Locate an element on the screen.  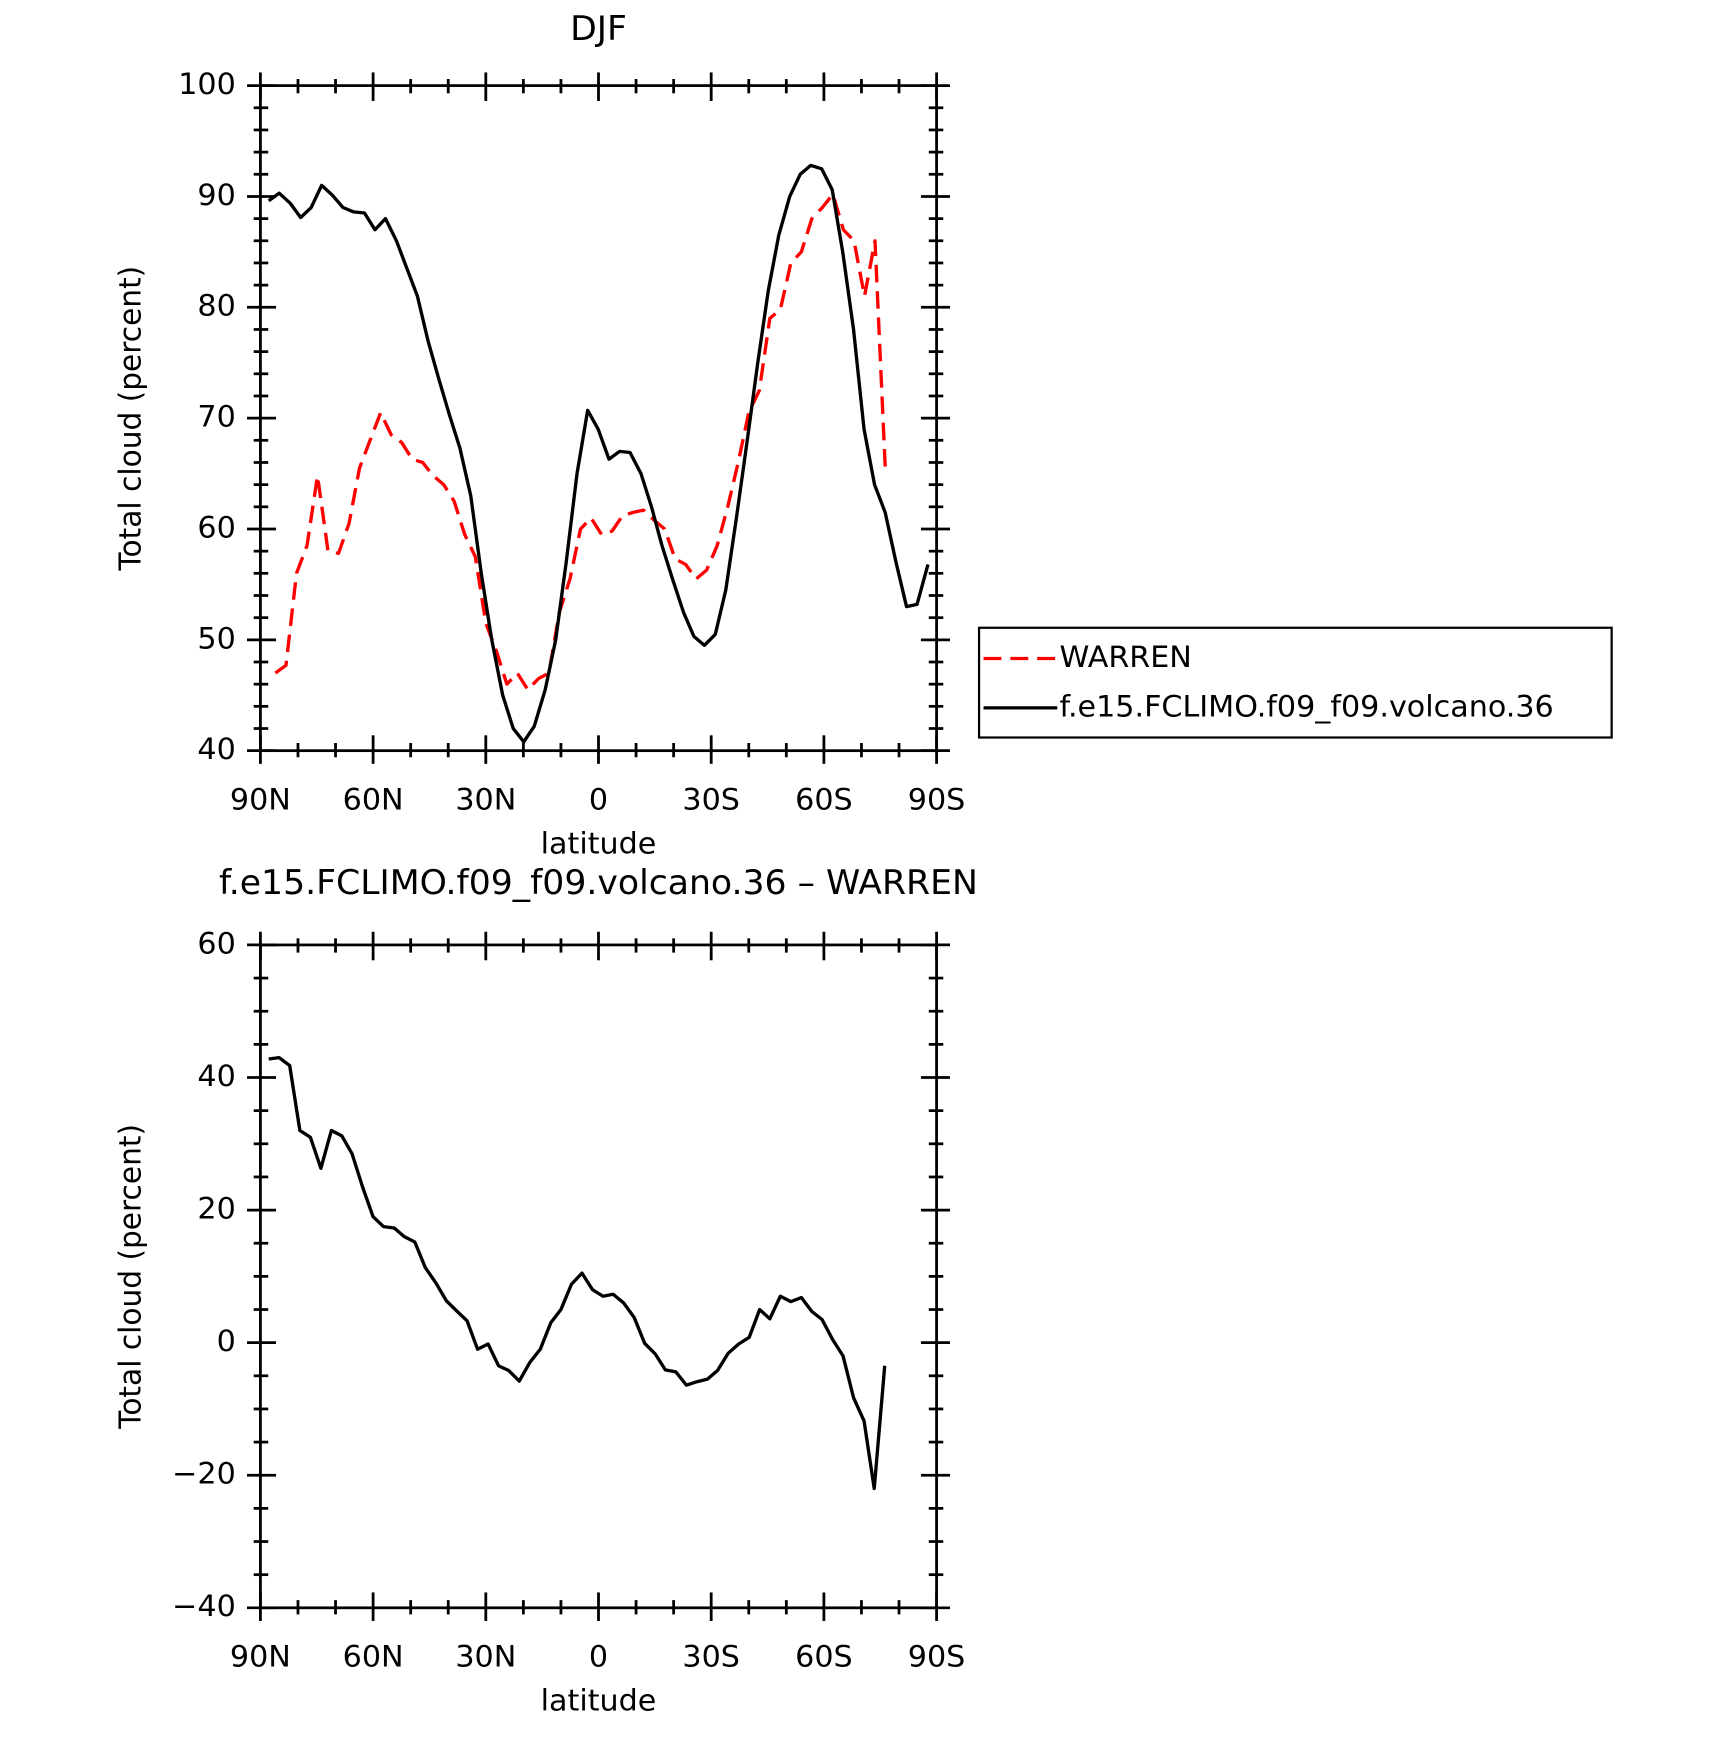
chart-title: DJF is located at coordinates (598, 29).